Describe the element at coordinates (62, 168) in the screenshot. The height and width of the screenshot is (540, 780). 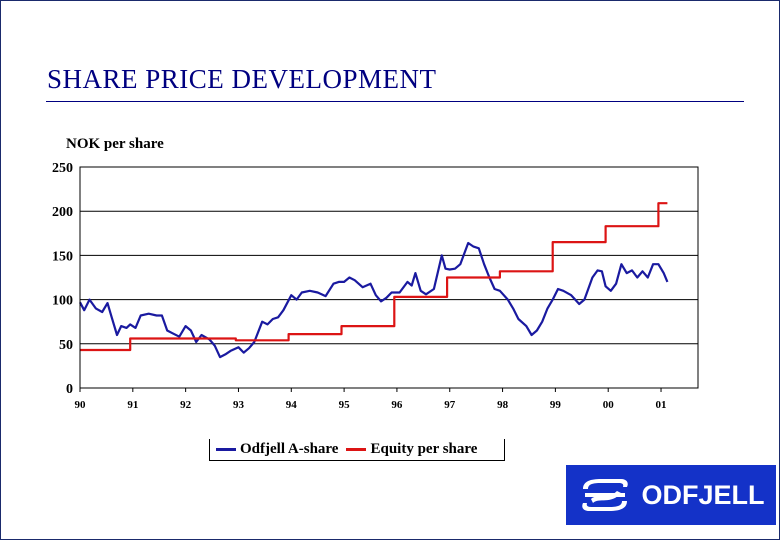
I see `y-tick-label: 250` at that location.